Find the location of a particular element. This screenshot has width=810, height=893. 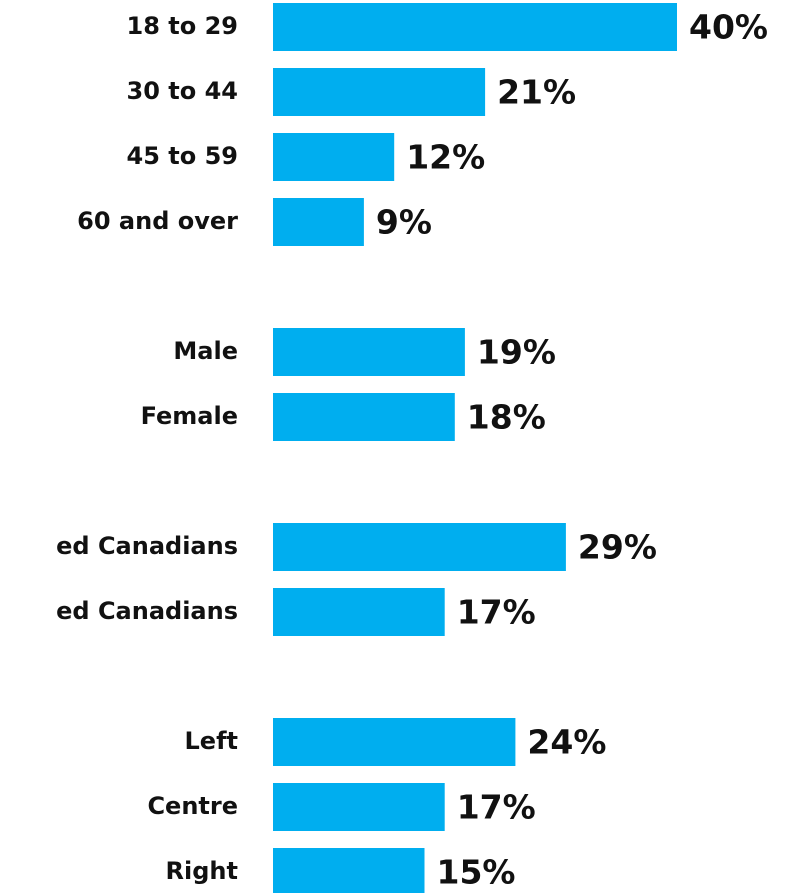

category-label: Male is located at coordinates (205, 351).